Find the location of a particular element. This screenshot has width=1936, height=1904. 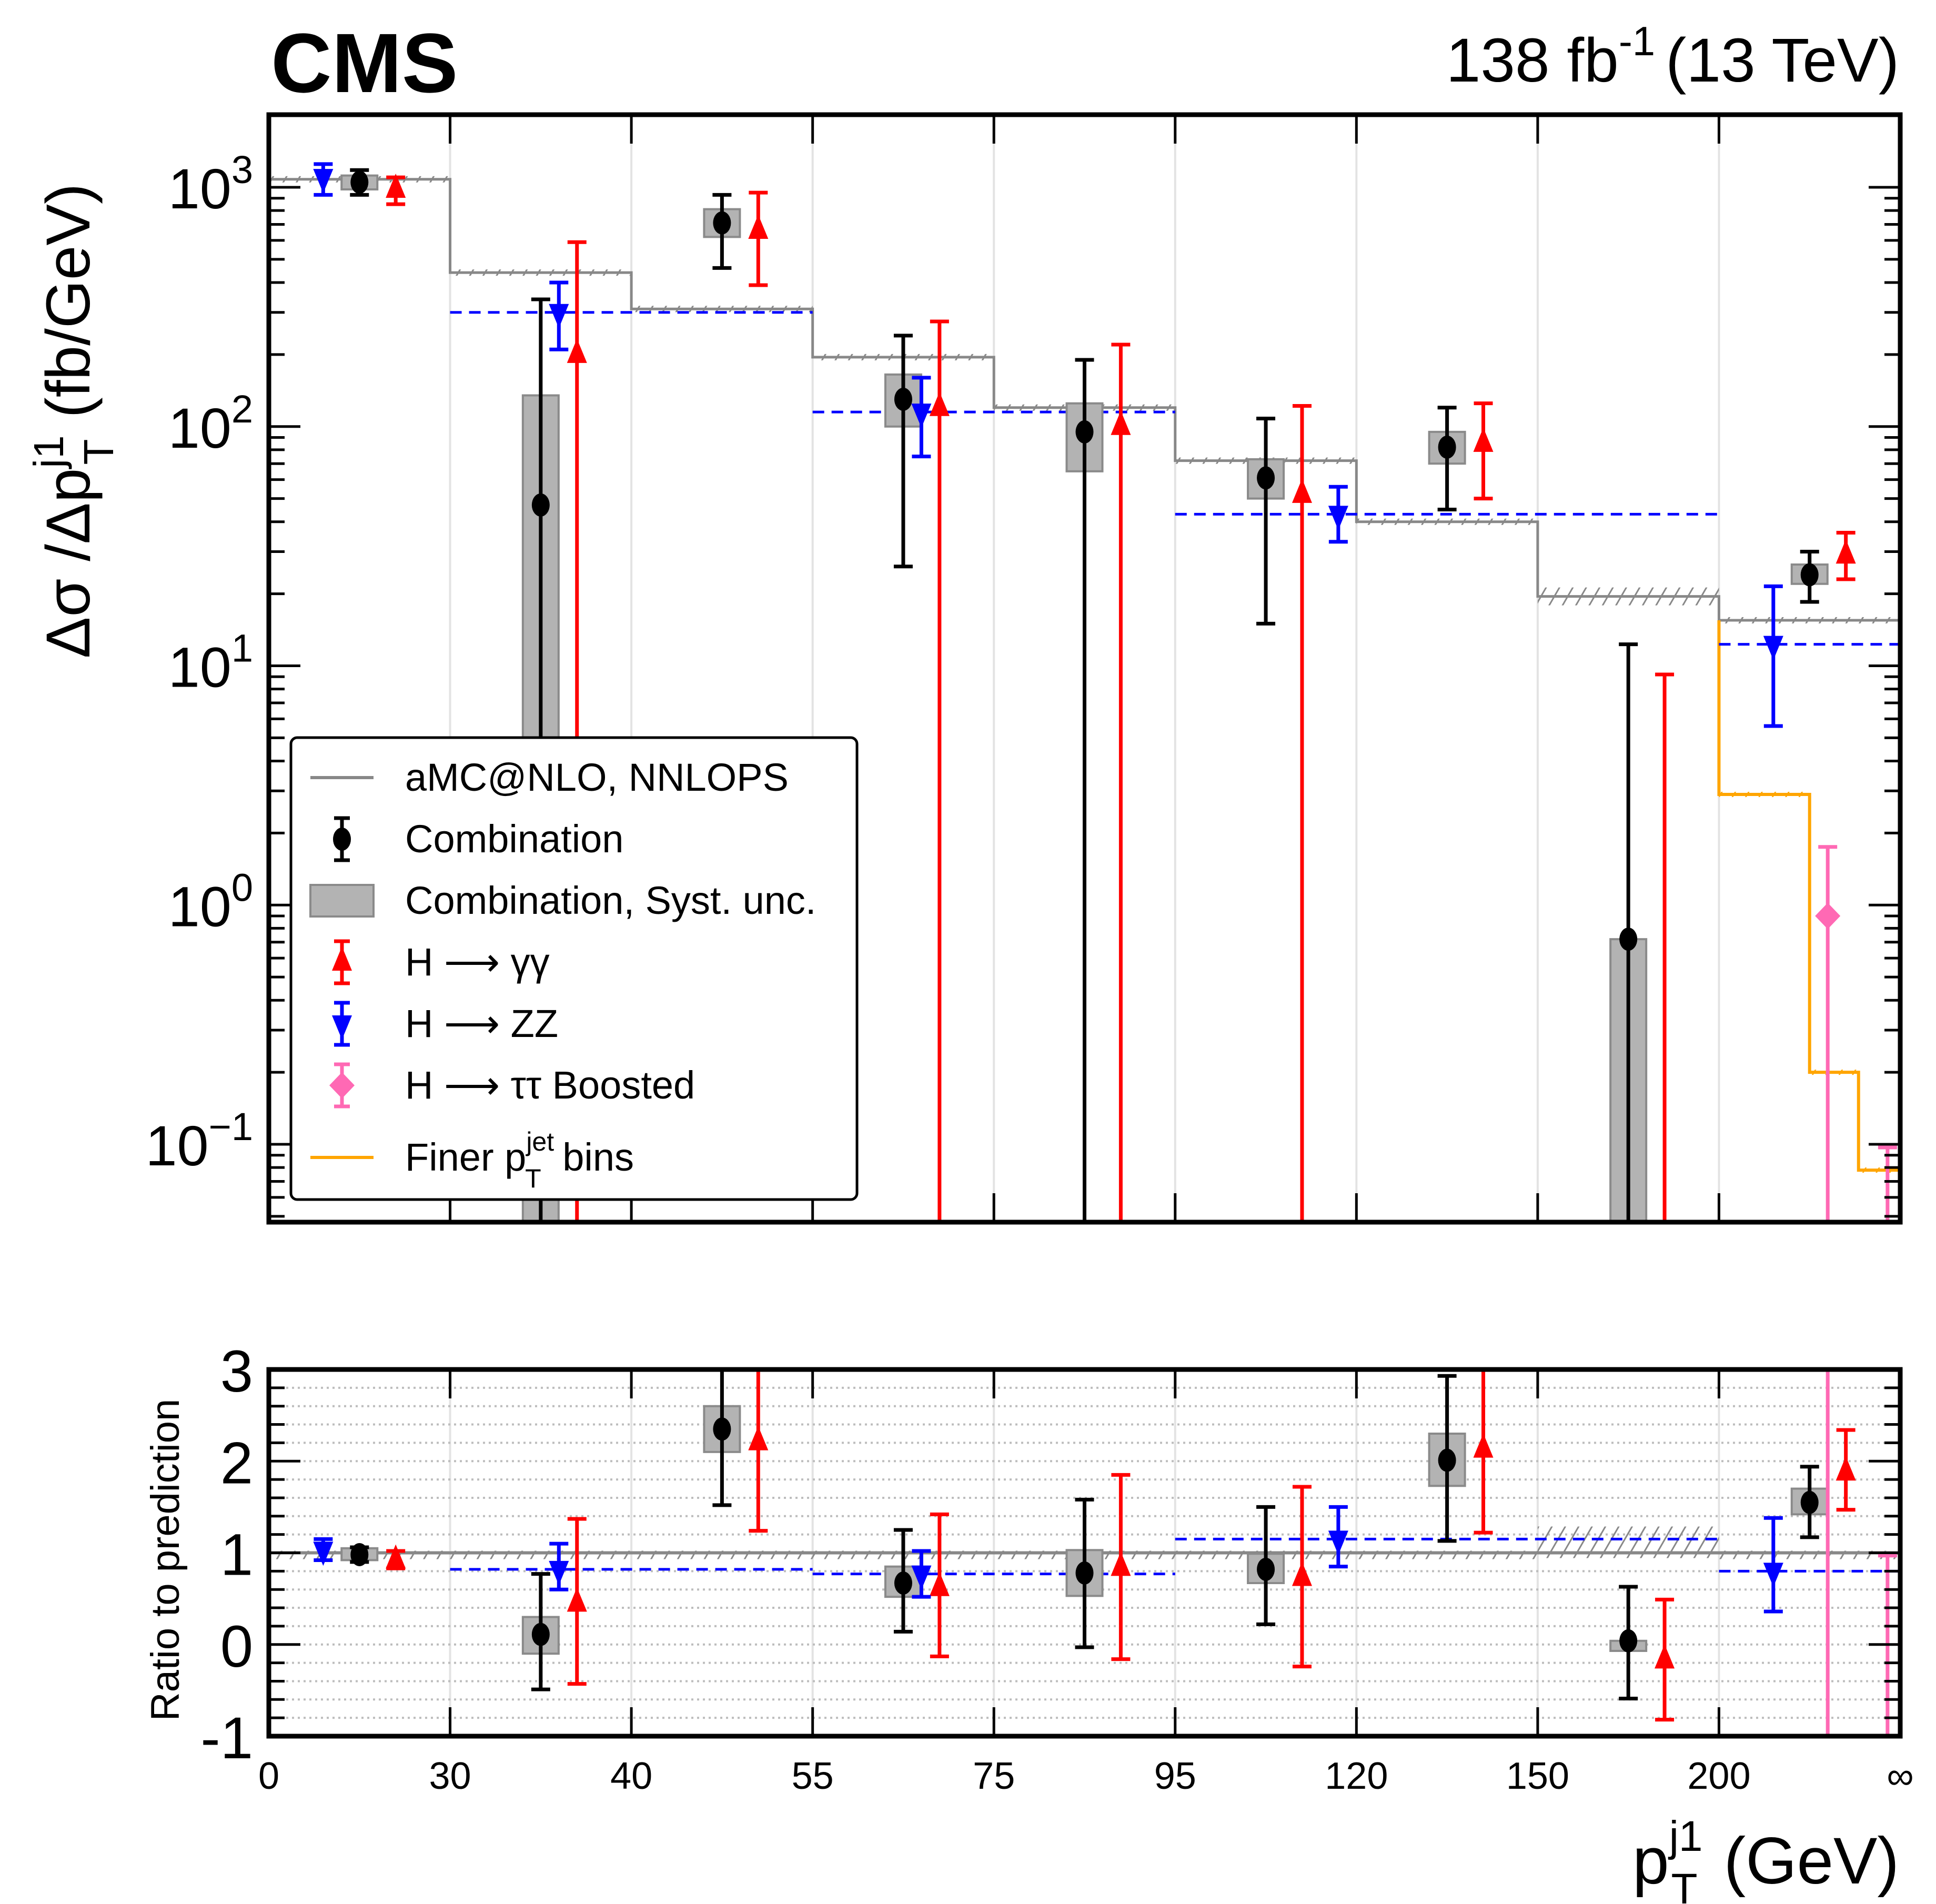

legend-label: aMC@NLO, NNLOPS is located at coordinates (597, 777).